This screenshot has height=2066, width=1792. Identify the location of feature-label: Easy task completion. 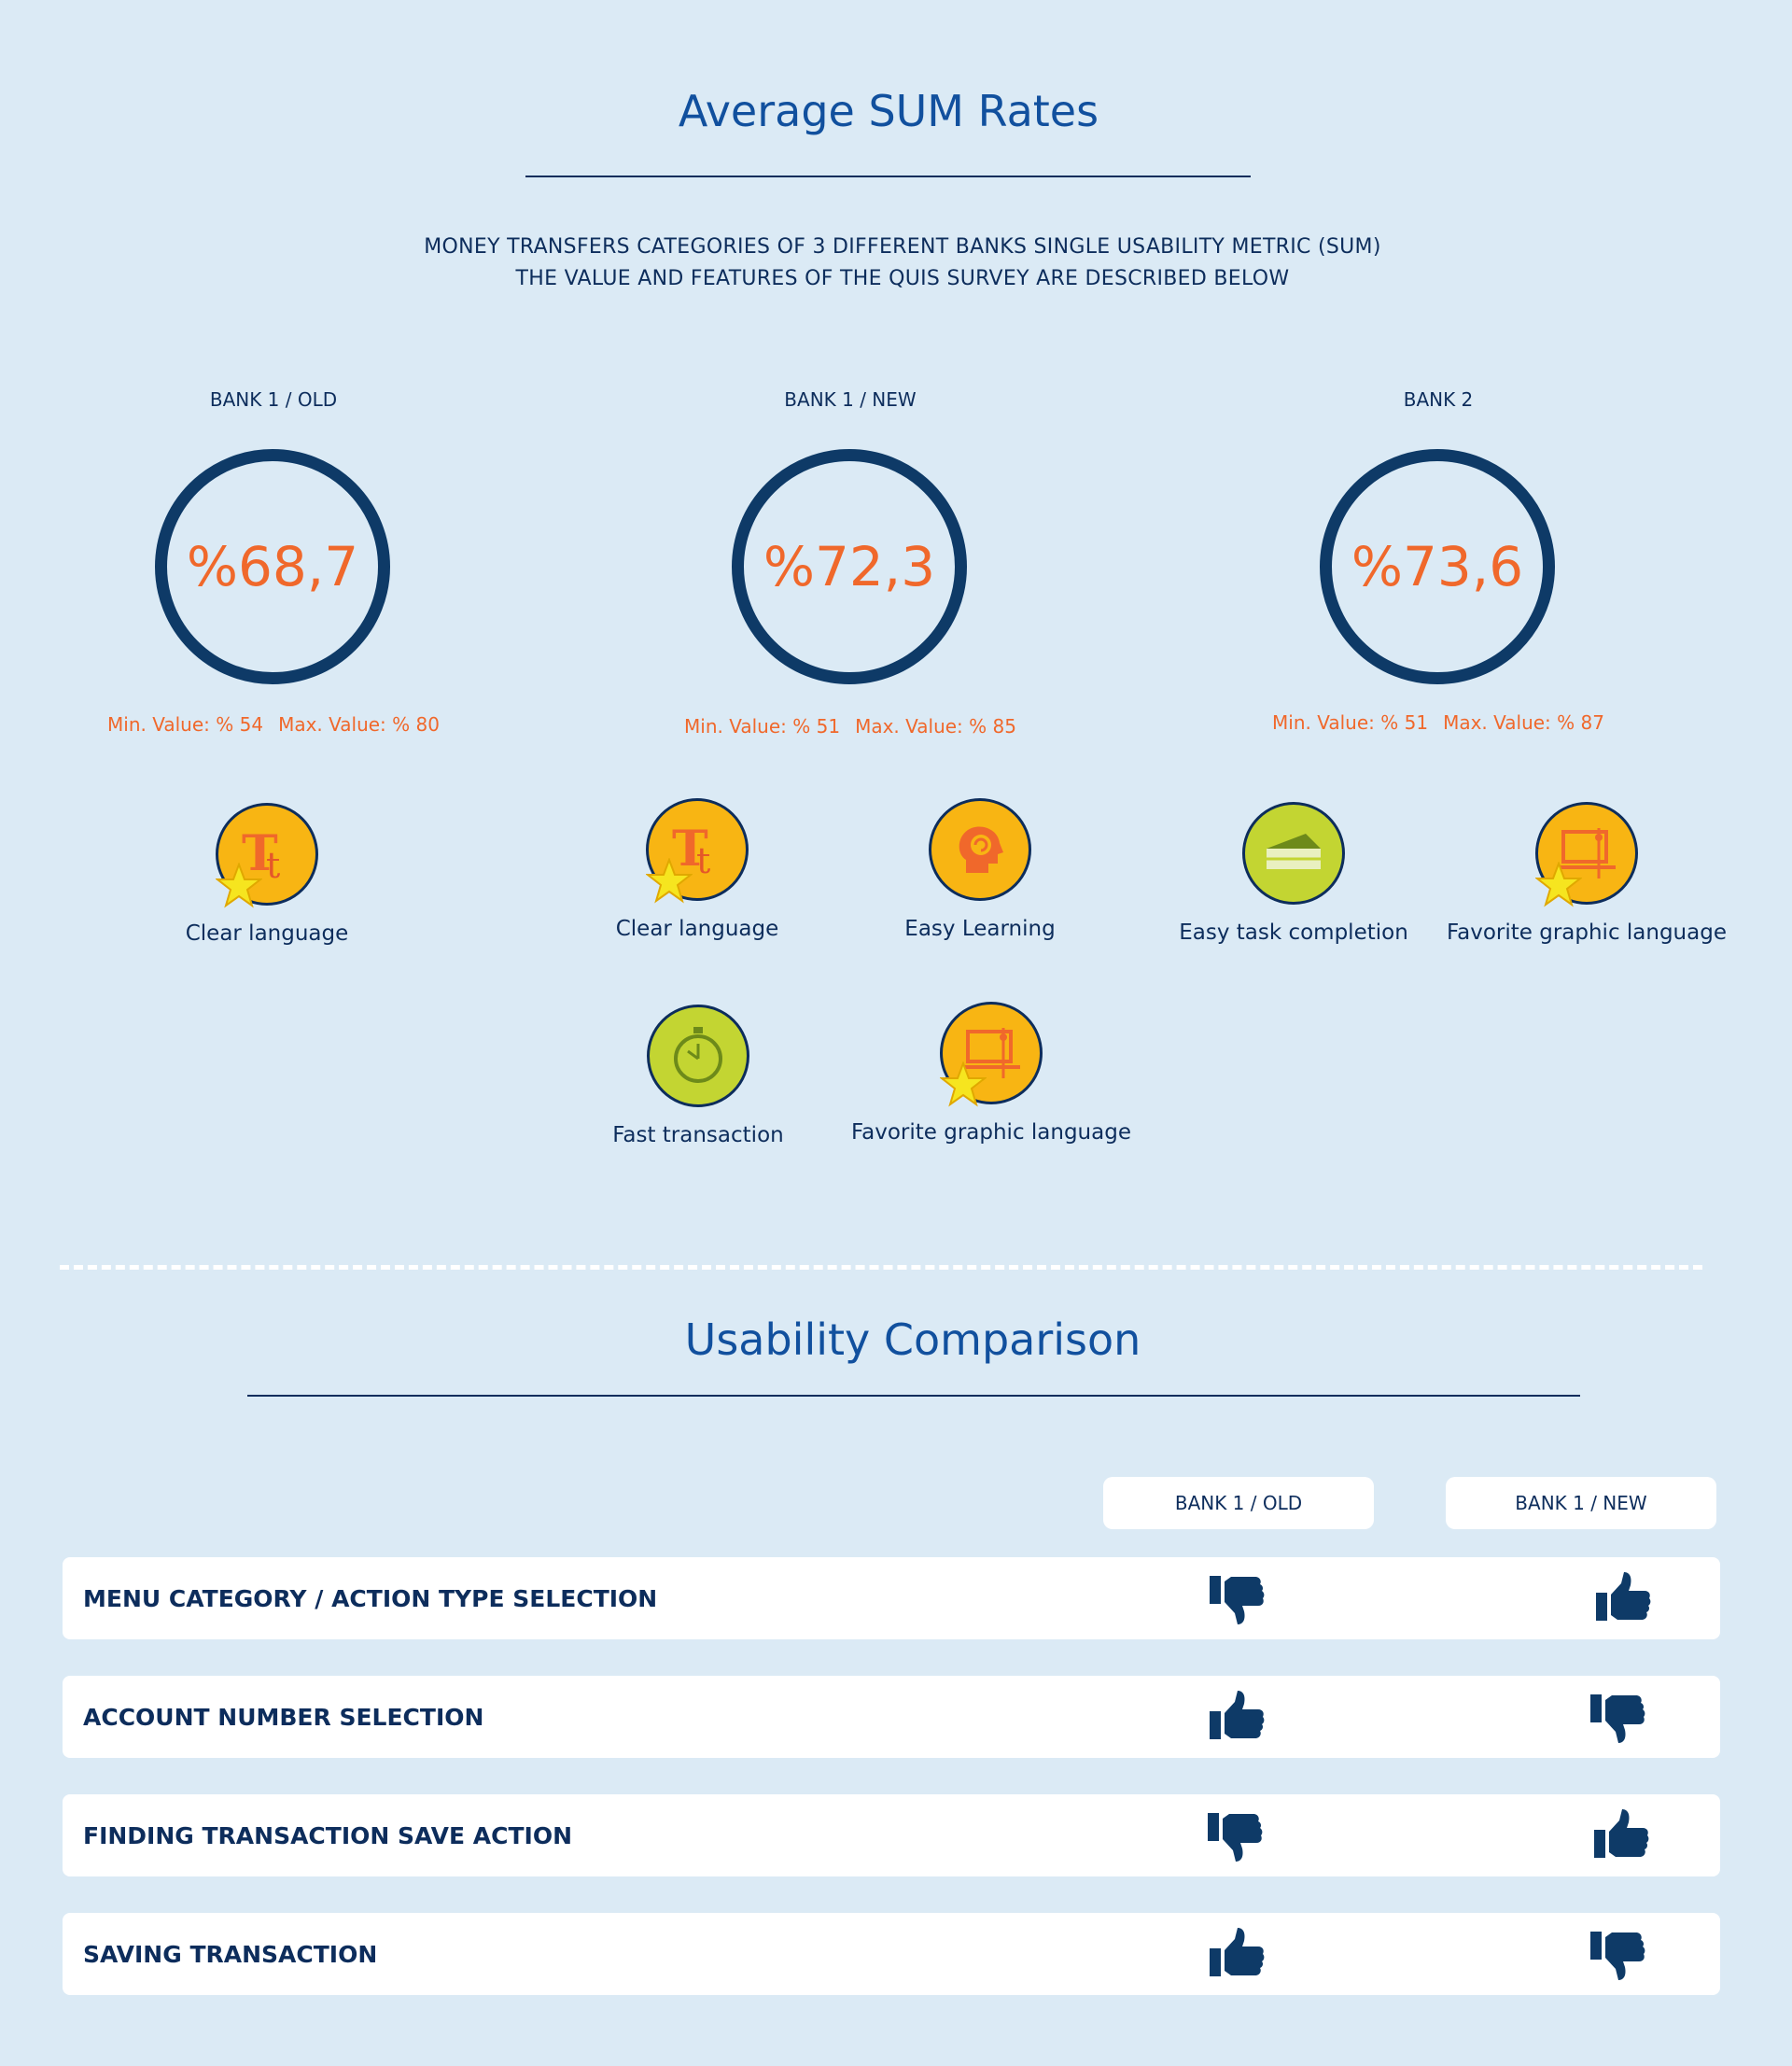
(1293, 933).